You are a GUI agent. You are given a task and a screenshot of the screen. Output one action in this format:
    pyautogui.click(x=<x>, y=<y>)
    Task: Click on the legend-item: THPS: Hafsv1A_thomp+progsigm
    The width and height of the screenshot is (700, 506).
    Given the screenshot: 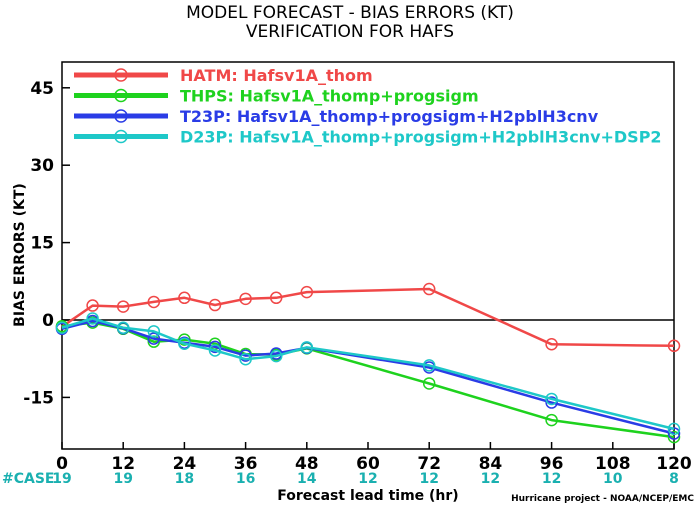 What is the action you would take?
    pyautogui.click(x=276, y=96)
    